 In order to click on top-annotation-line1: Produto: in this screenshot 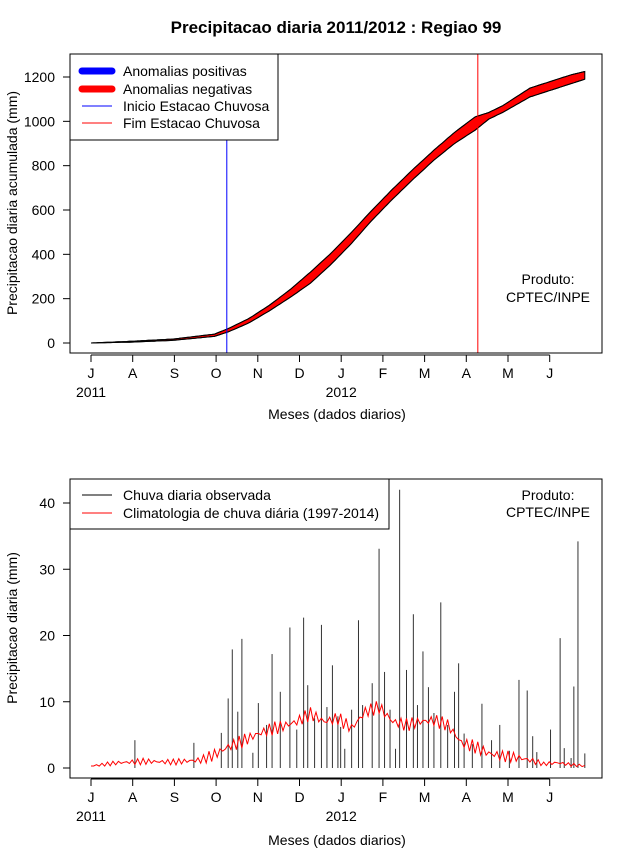, I will do `click(548, 279)`.